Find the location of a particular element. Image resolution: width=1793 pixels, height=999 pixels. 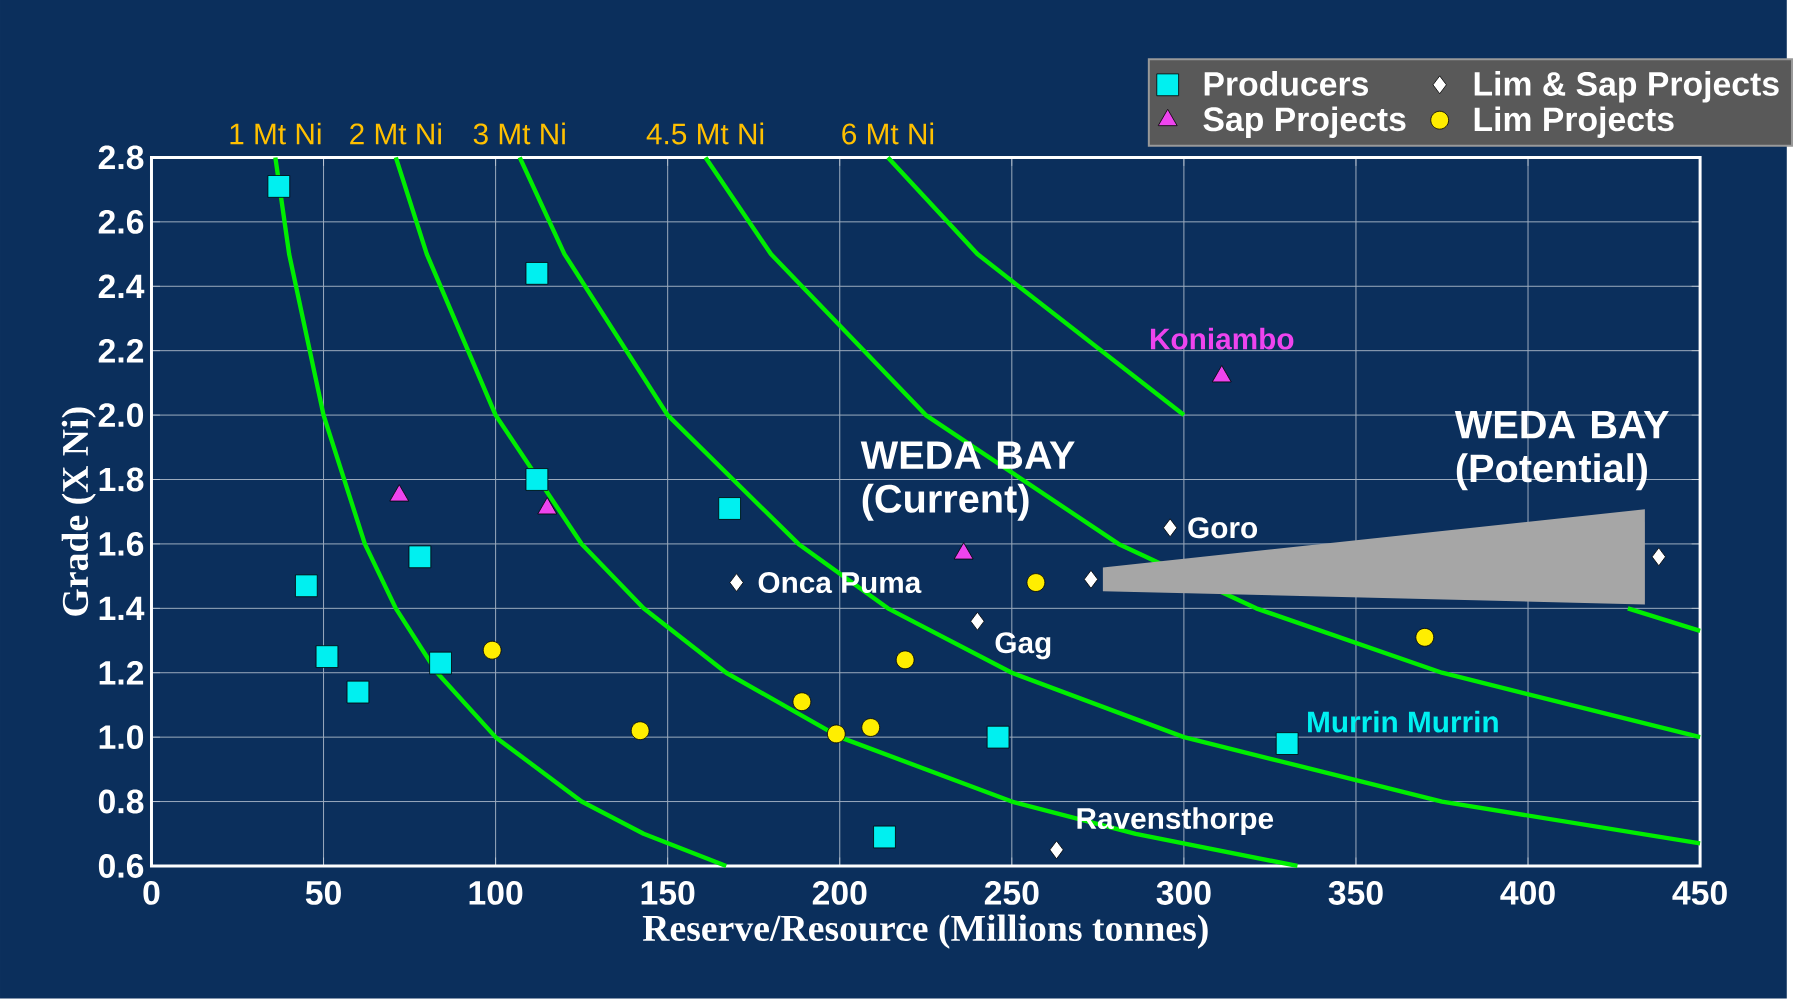

x-tick-label: 300 is located at coordinates (1183, 893).